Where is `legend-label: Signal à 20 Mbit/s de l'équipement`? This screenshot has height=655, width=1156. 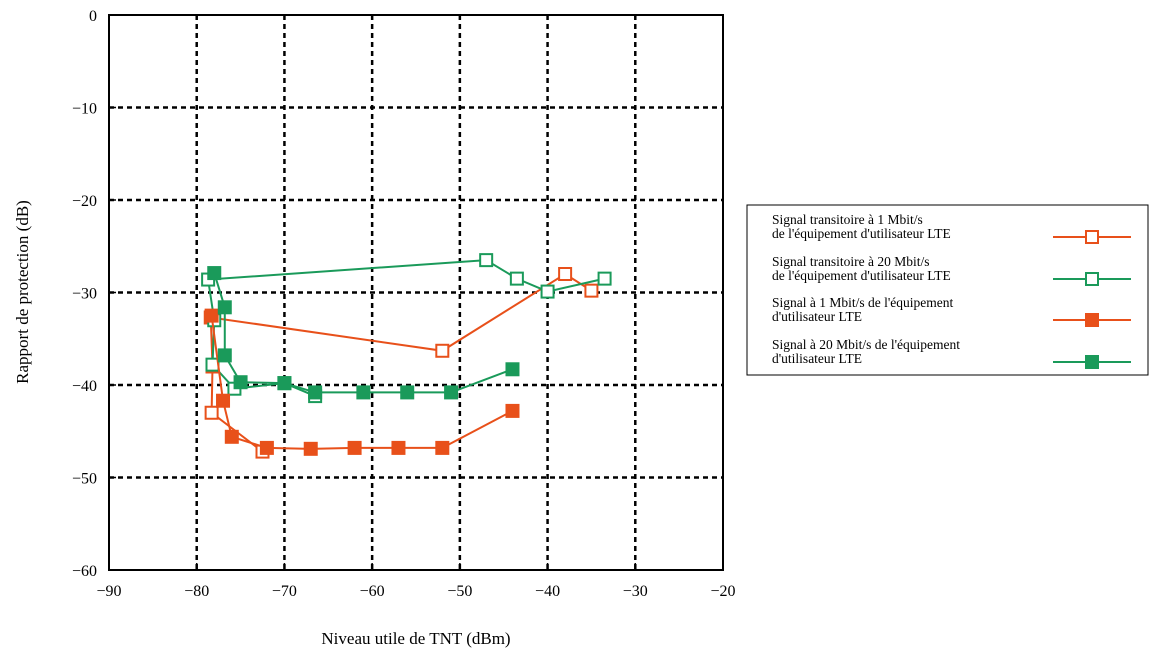 legend-label: Signal à 20 Mbit/s de l'équipement is located at coordinates (866, 344).